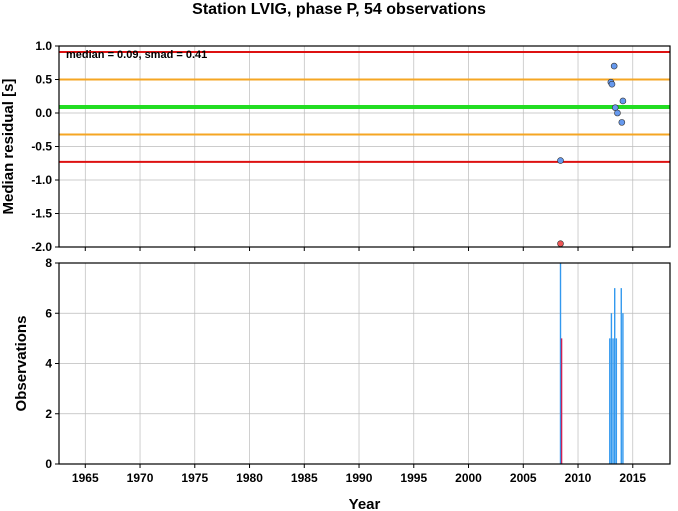  What do you see at coordinates (41, 147) in the screenshot?
I see `y-tick-label: -0.5` at bounding box center [41, 147].